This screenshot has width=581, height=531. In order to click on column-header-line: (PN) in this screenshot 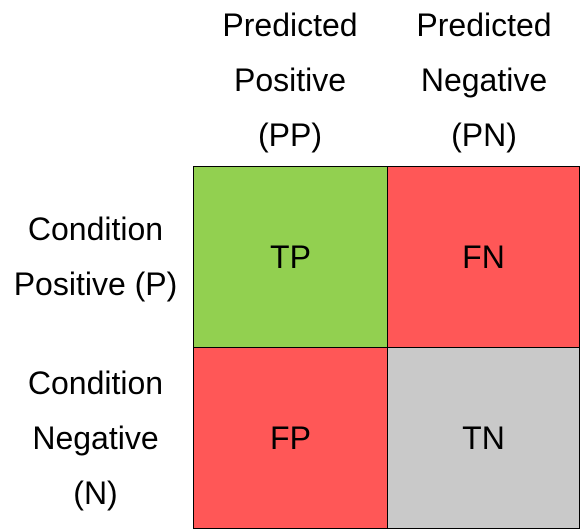, I will do `click(484, 134)`.